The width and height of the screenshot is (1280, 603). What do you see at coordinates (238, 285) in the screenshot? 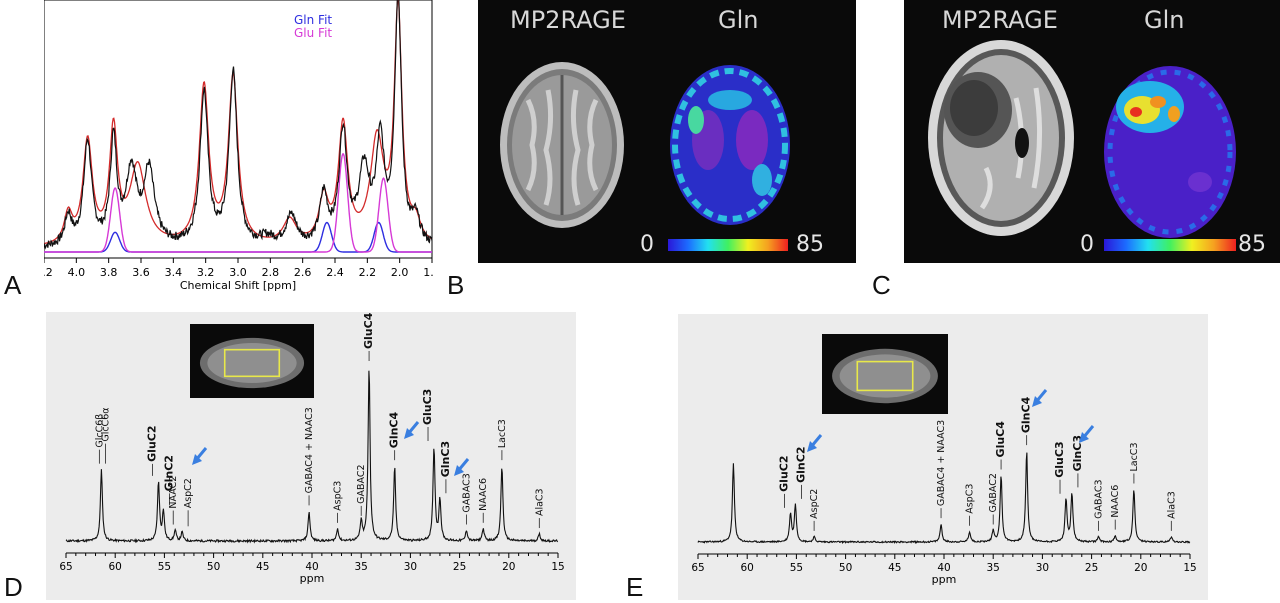
I see `x-axis-label: Chemical Shift [ppm]` at bounding box center [238, 285].